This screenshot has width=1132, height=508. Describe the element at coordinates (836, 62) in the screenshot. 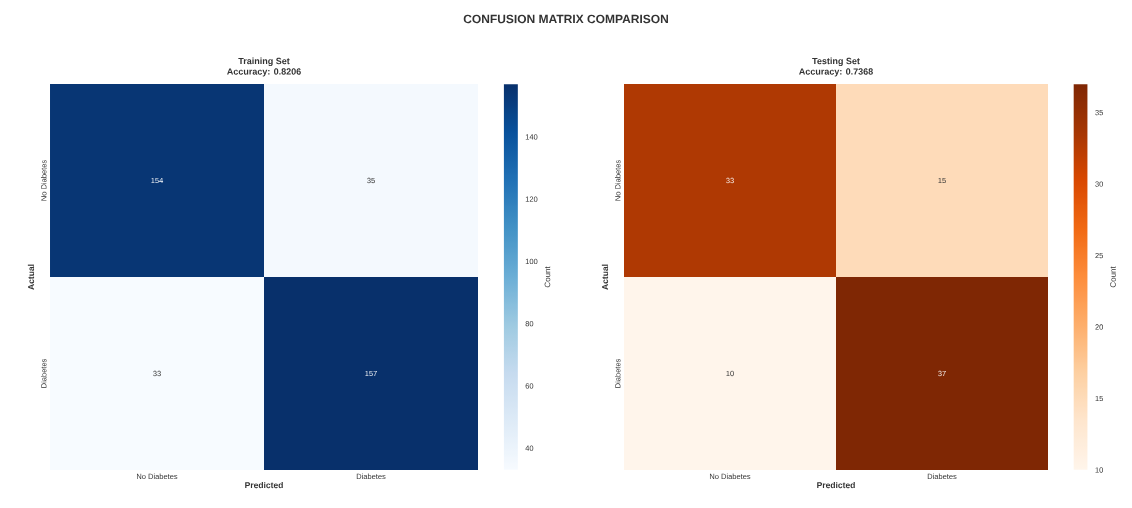

I see `chart-title: Testing Set` at that location.